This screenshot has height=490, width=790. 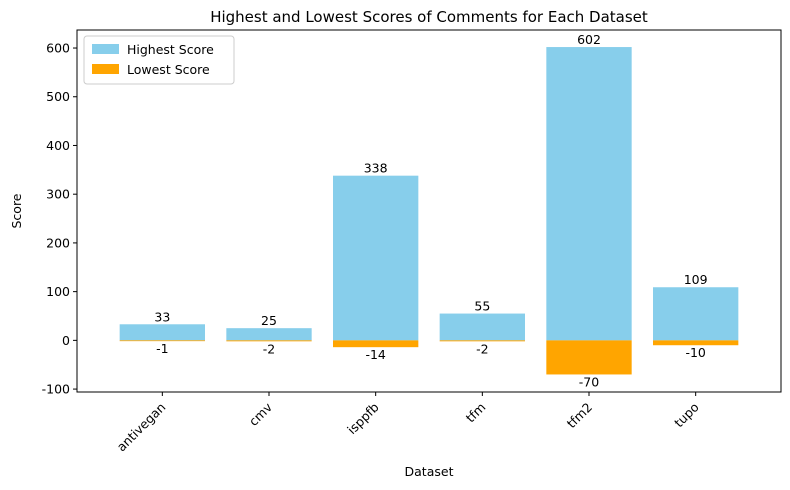 What do you see at coordinates (482, 306) in the screenshot?
I see `data-label-highest-tfm: 55` at bounding box center [482, 306].